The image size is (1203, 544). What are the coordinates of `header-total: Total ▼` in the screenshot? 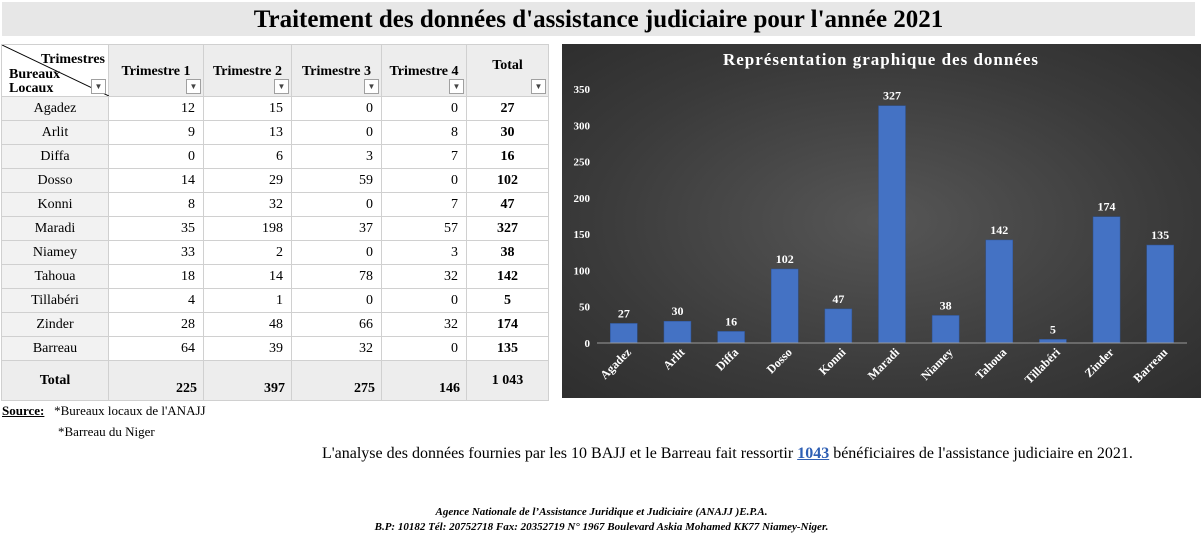 It's located at (507, 70).